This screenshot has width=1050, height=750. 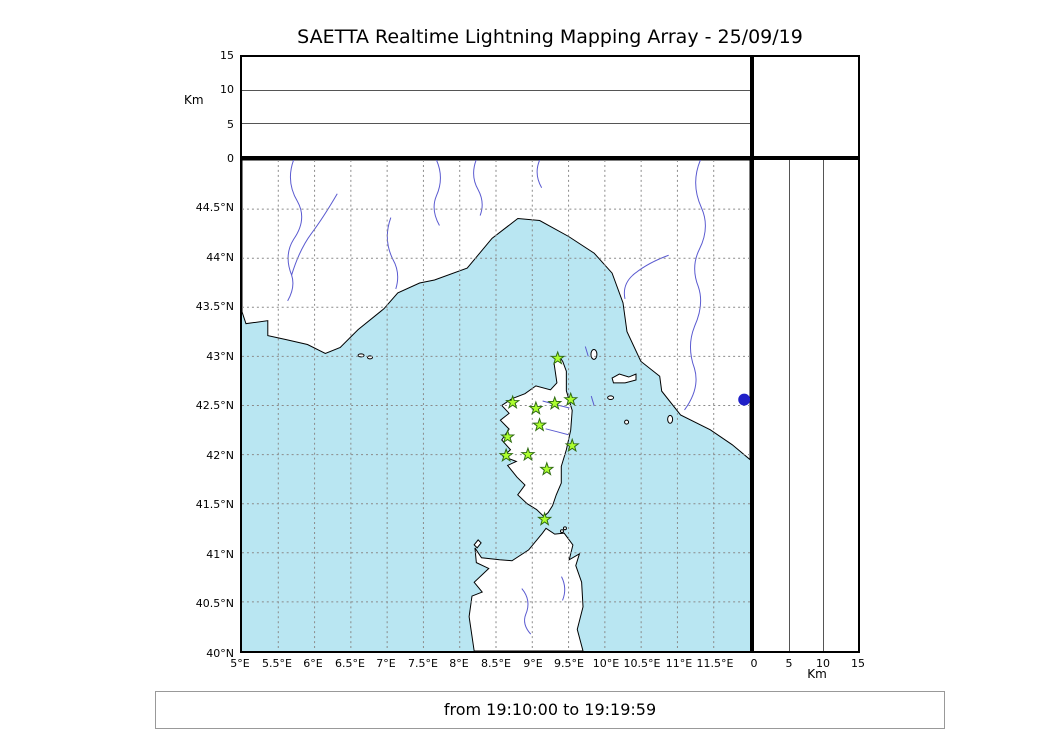 What do you see at coordinates (624, 378) in the screenshot?
I see `elba-island` at bounding box center [624, 378].